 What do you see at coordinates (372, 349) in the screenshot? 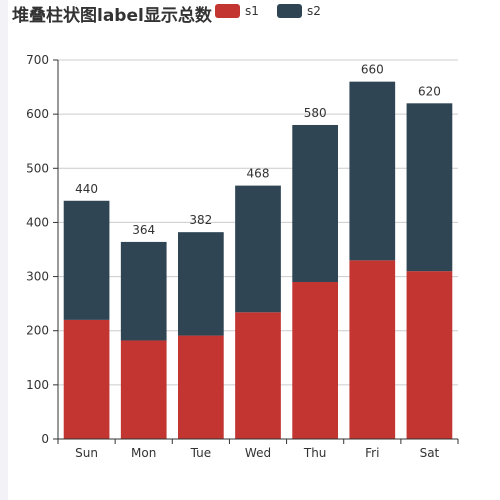
I see `bar-s1-fri` at bounding box center [372, 349].